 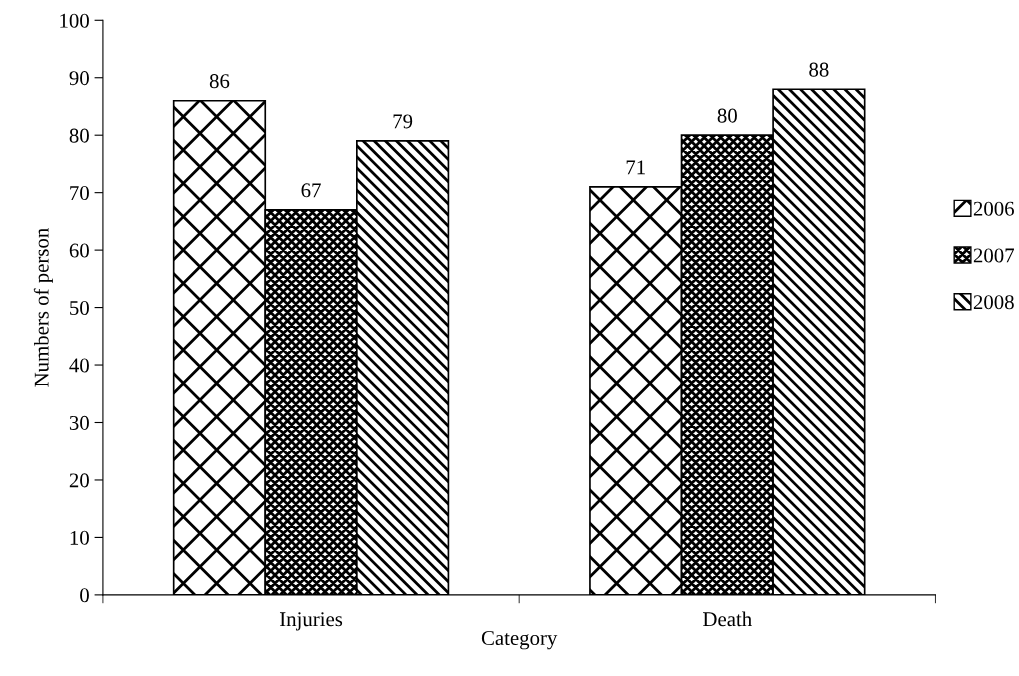 I want to click on legend-label: 2006, so click(x=993, y=208).